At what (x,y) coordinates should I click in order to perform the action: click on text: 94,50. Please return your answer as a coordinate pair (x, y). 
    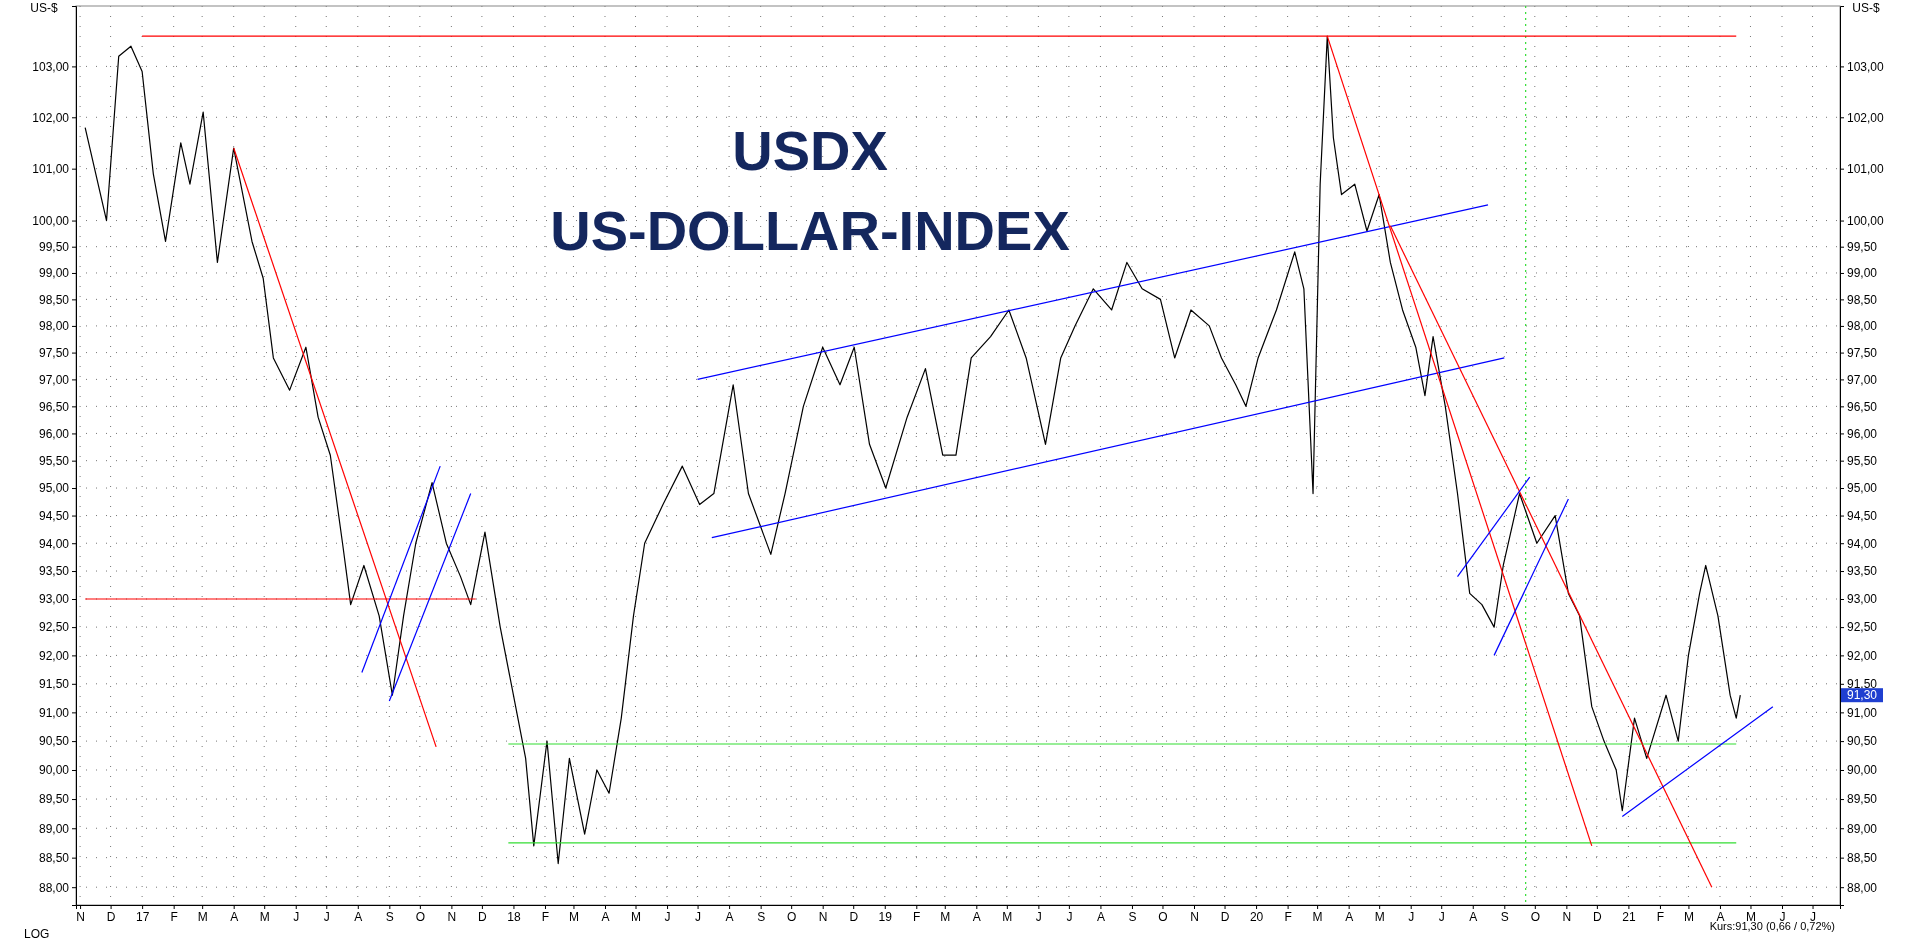
    Looking at the image, I should click on (53, 515).